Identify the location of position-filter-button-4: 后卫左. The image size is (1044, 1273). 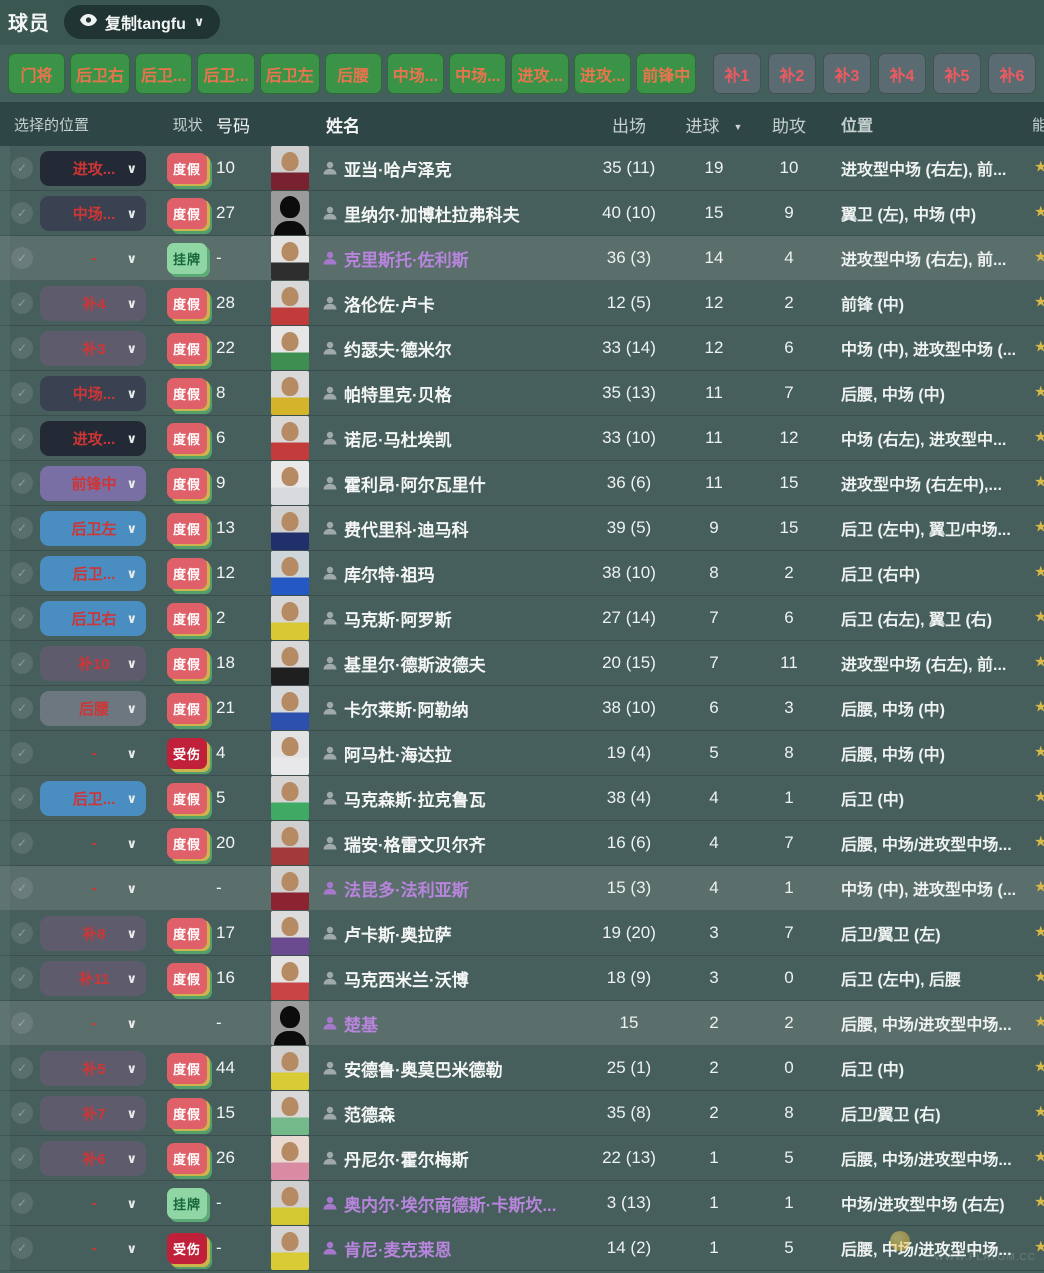
(289, 73).